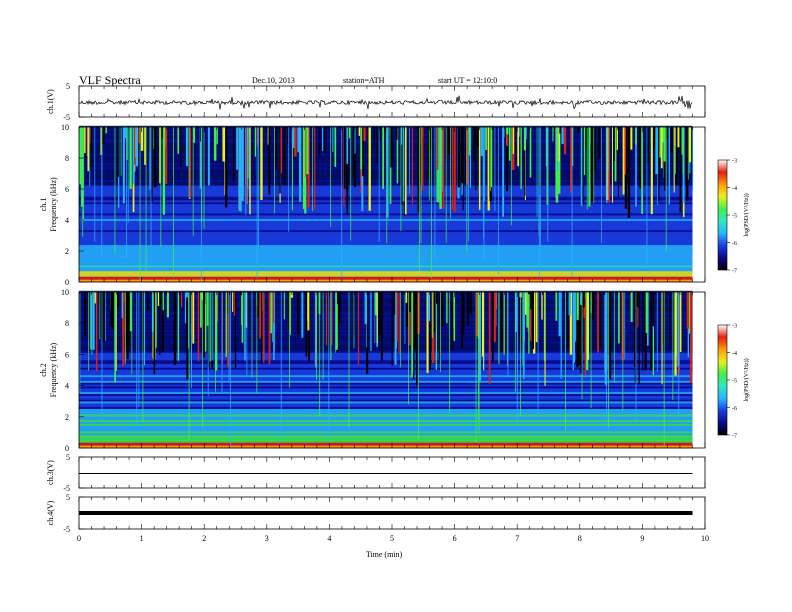  I want to click on y-axis-label: Frequency (kHz), so click(53, 369).